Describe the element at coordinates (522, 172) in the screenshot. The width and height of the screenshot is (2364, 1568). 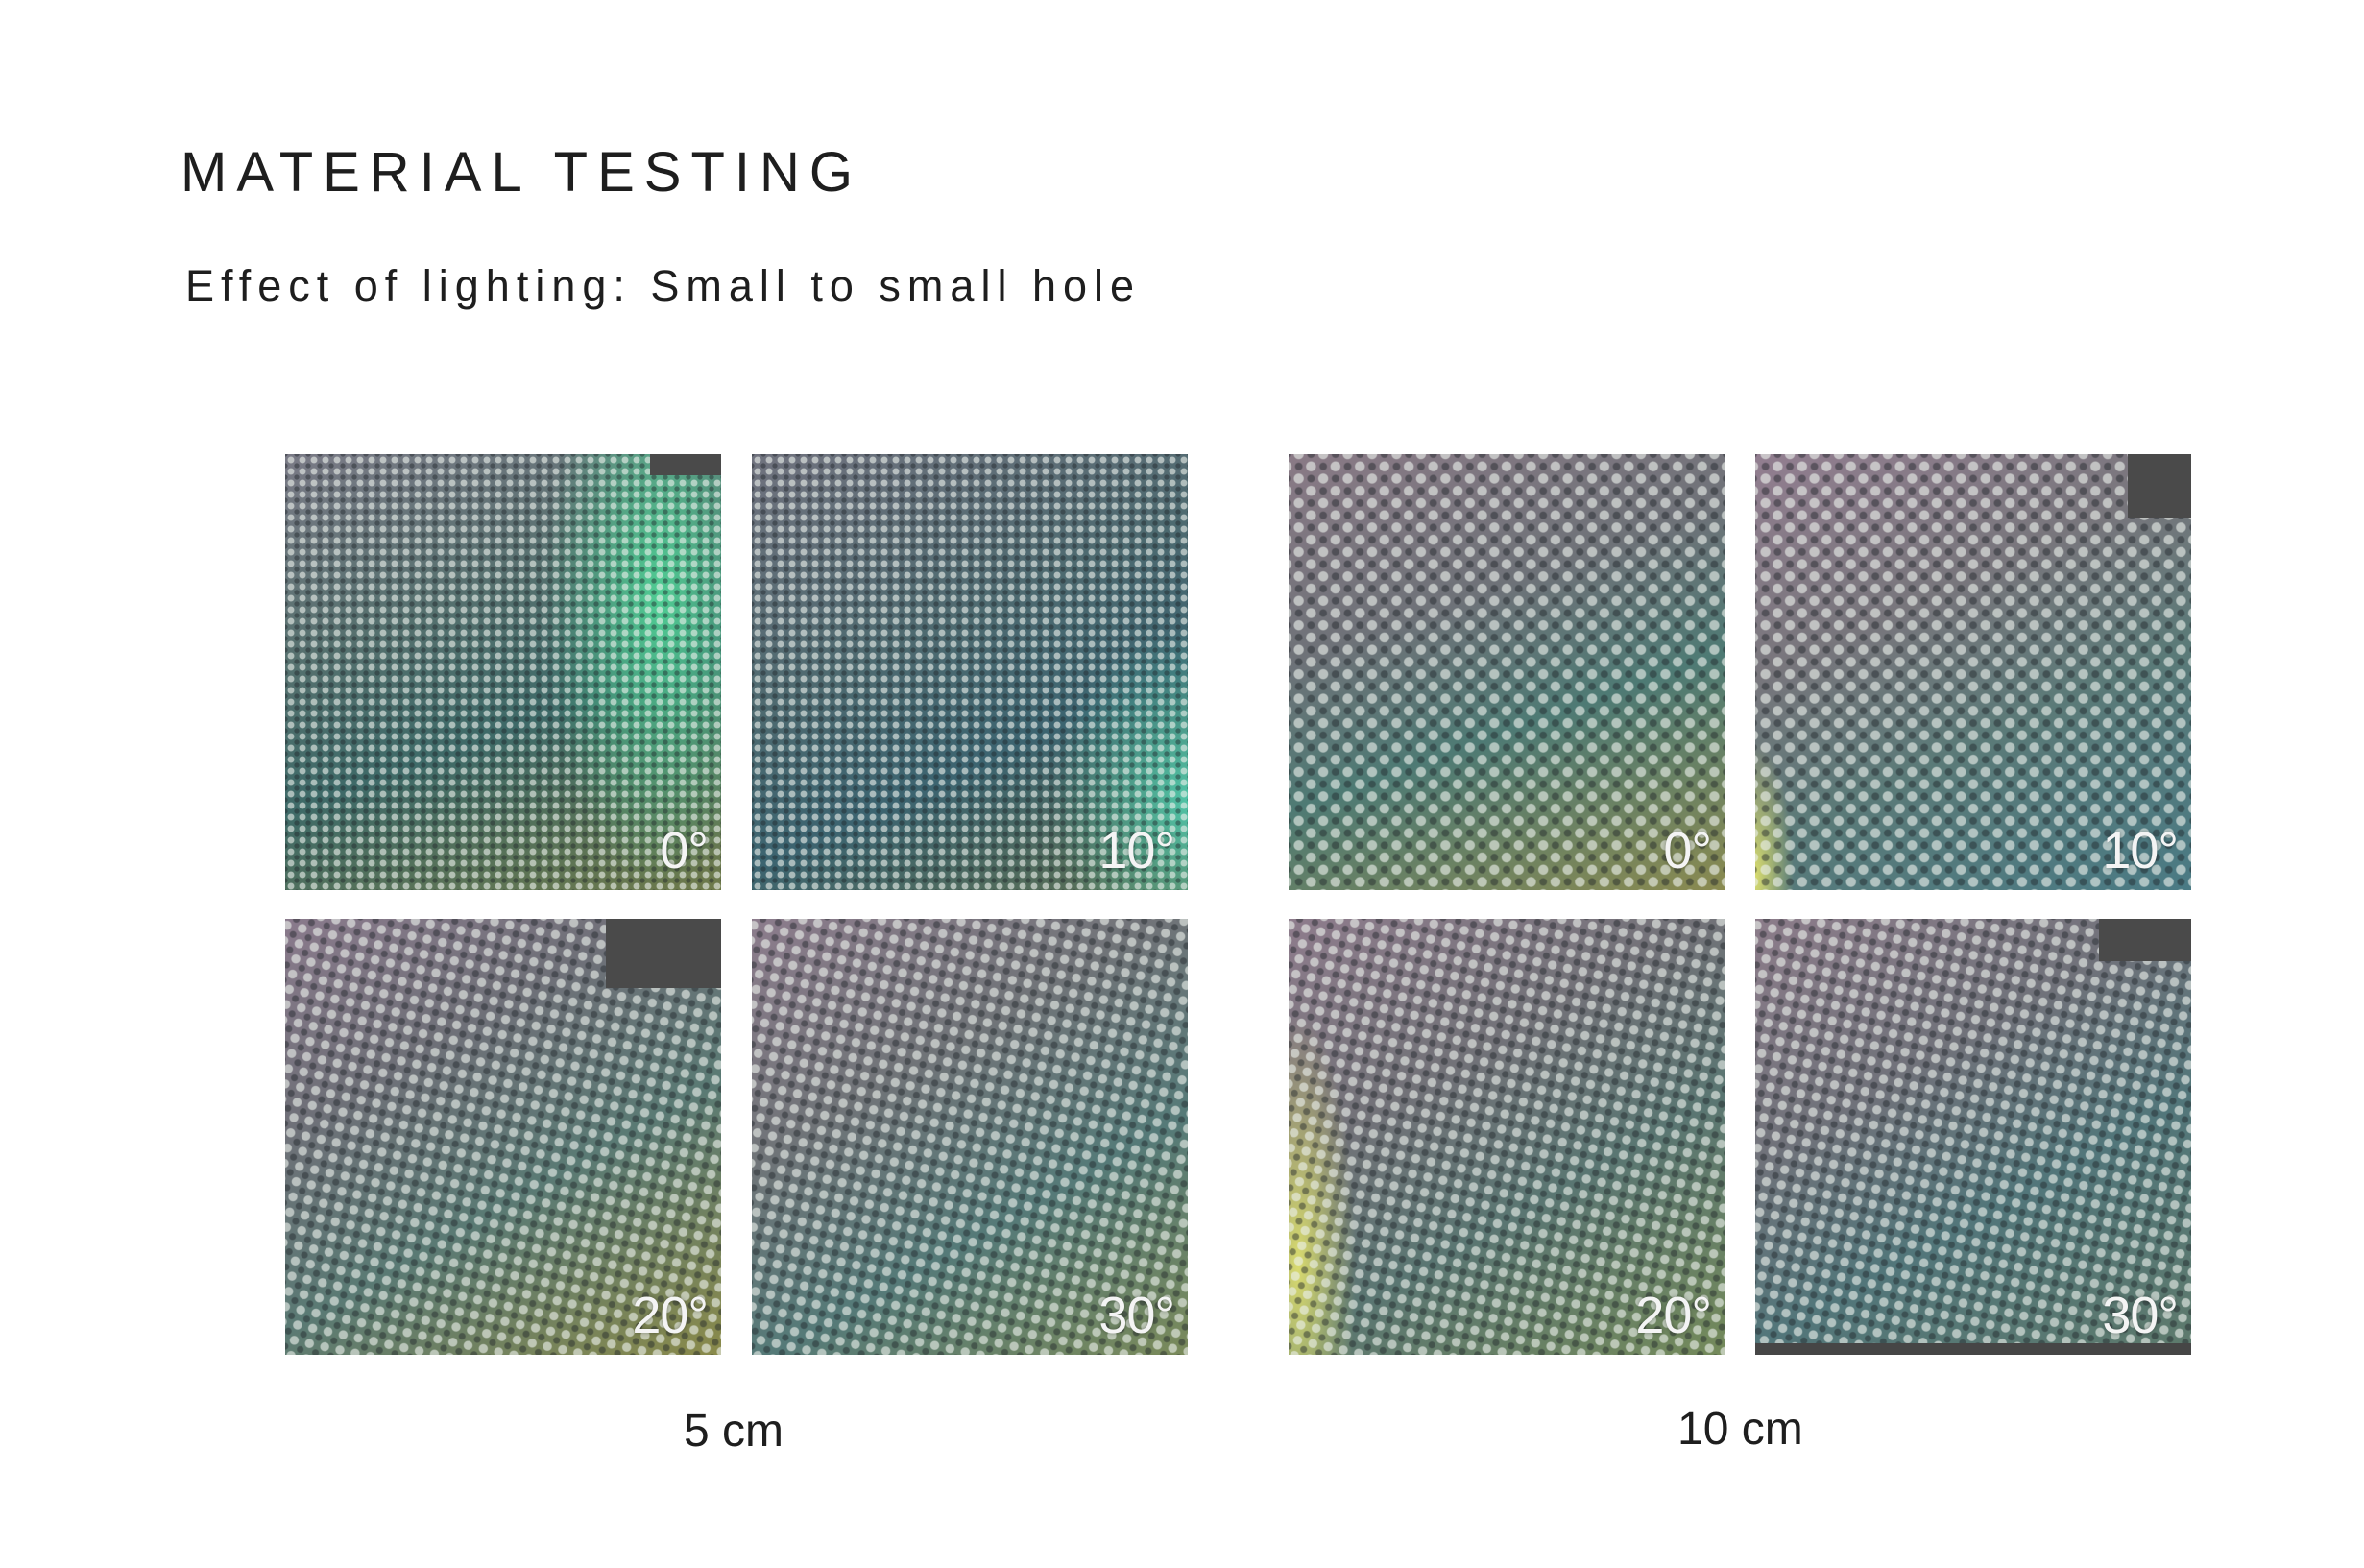
I see `page-title: MATERIAL TESTING` at that location.